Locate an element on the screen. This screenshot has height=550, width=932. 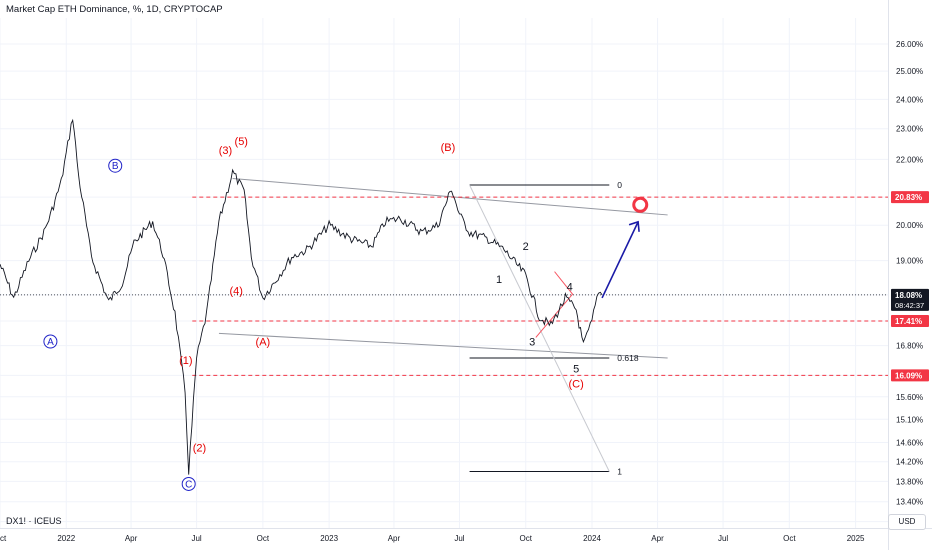
xtick-label-13: 2025 is located at coordinates (856, 538).